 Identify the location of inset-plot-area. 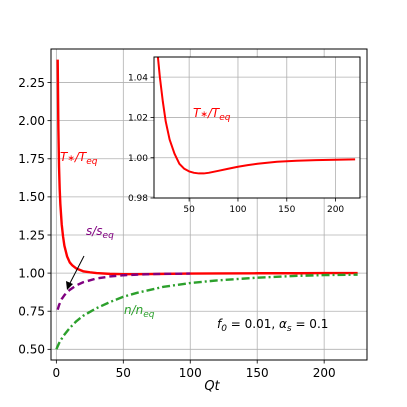
(256, 116).